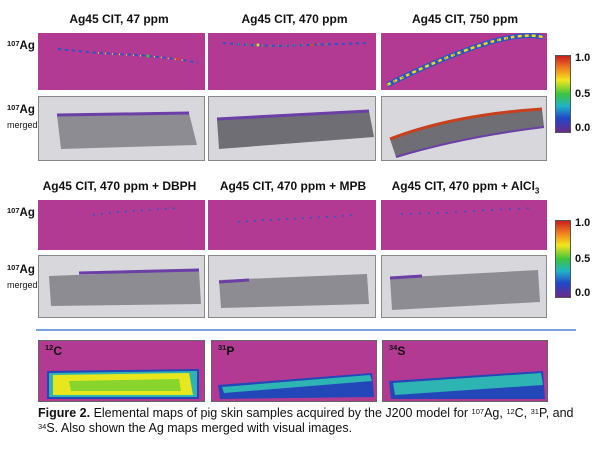 Image resolution: width=597 pixels, height=457 pixels. I want to click on row-label-ag: 107Ag, so click(21, 45).